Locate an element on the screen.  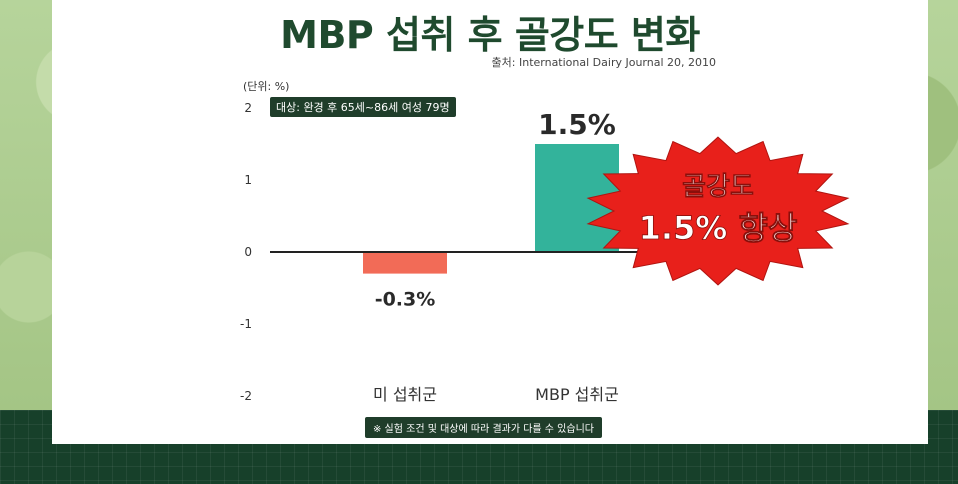
callout-line1: 골강도 is located at coordinates (718, 187).